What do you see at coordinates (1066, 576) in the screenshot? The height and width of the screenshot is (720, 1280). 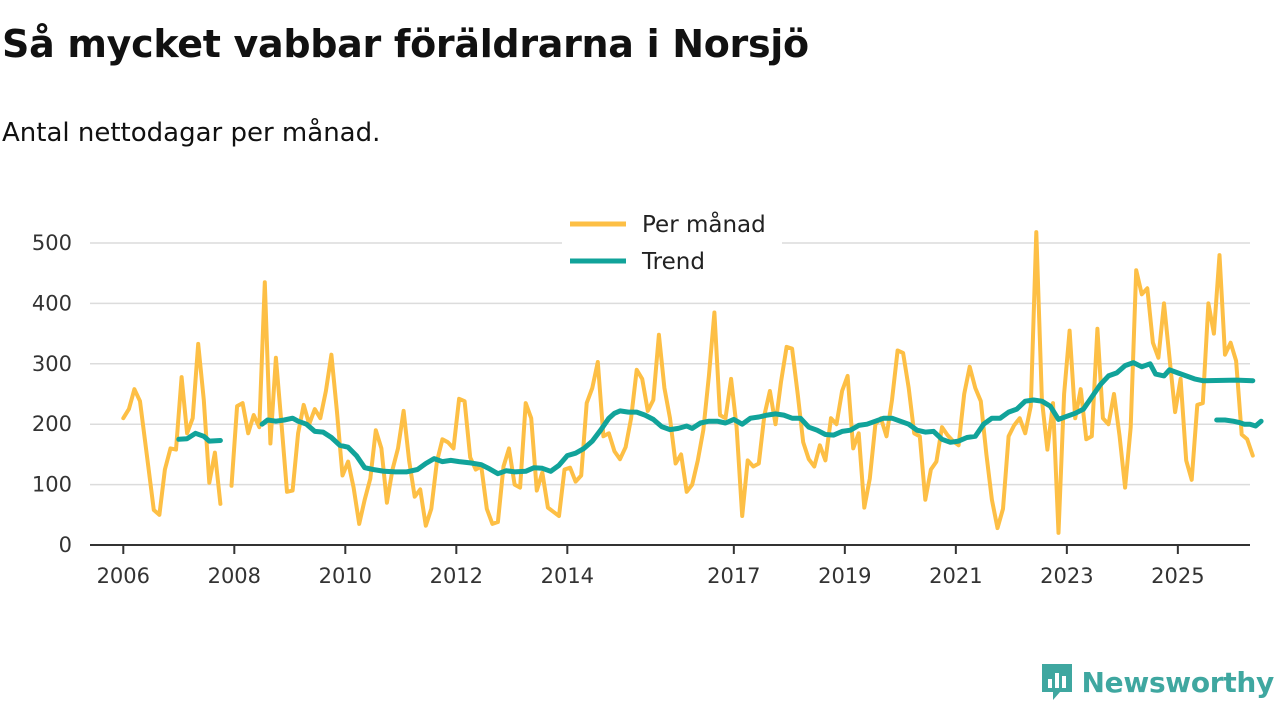 I see `x-tick-label: 2023` at bounding box center [1066, 576].